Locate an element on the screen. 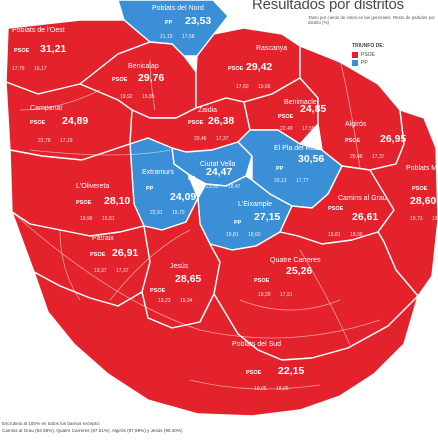  district-name: Ciutat Vella is located at coordinates (218, 164).